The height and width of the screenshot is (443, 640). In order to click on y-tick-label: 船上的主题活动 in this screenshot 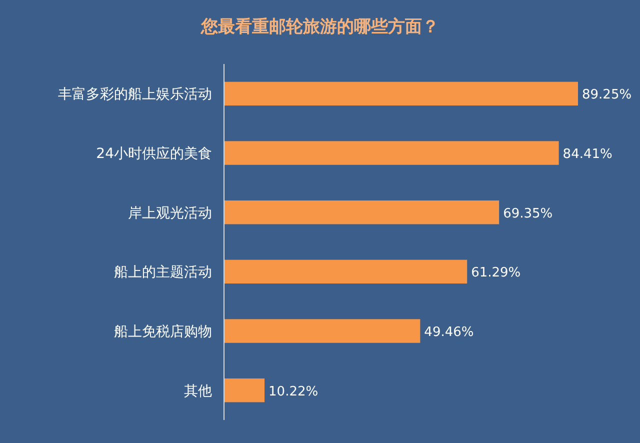, I will do `click(163, 272)`.